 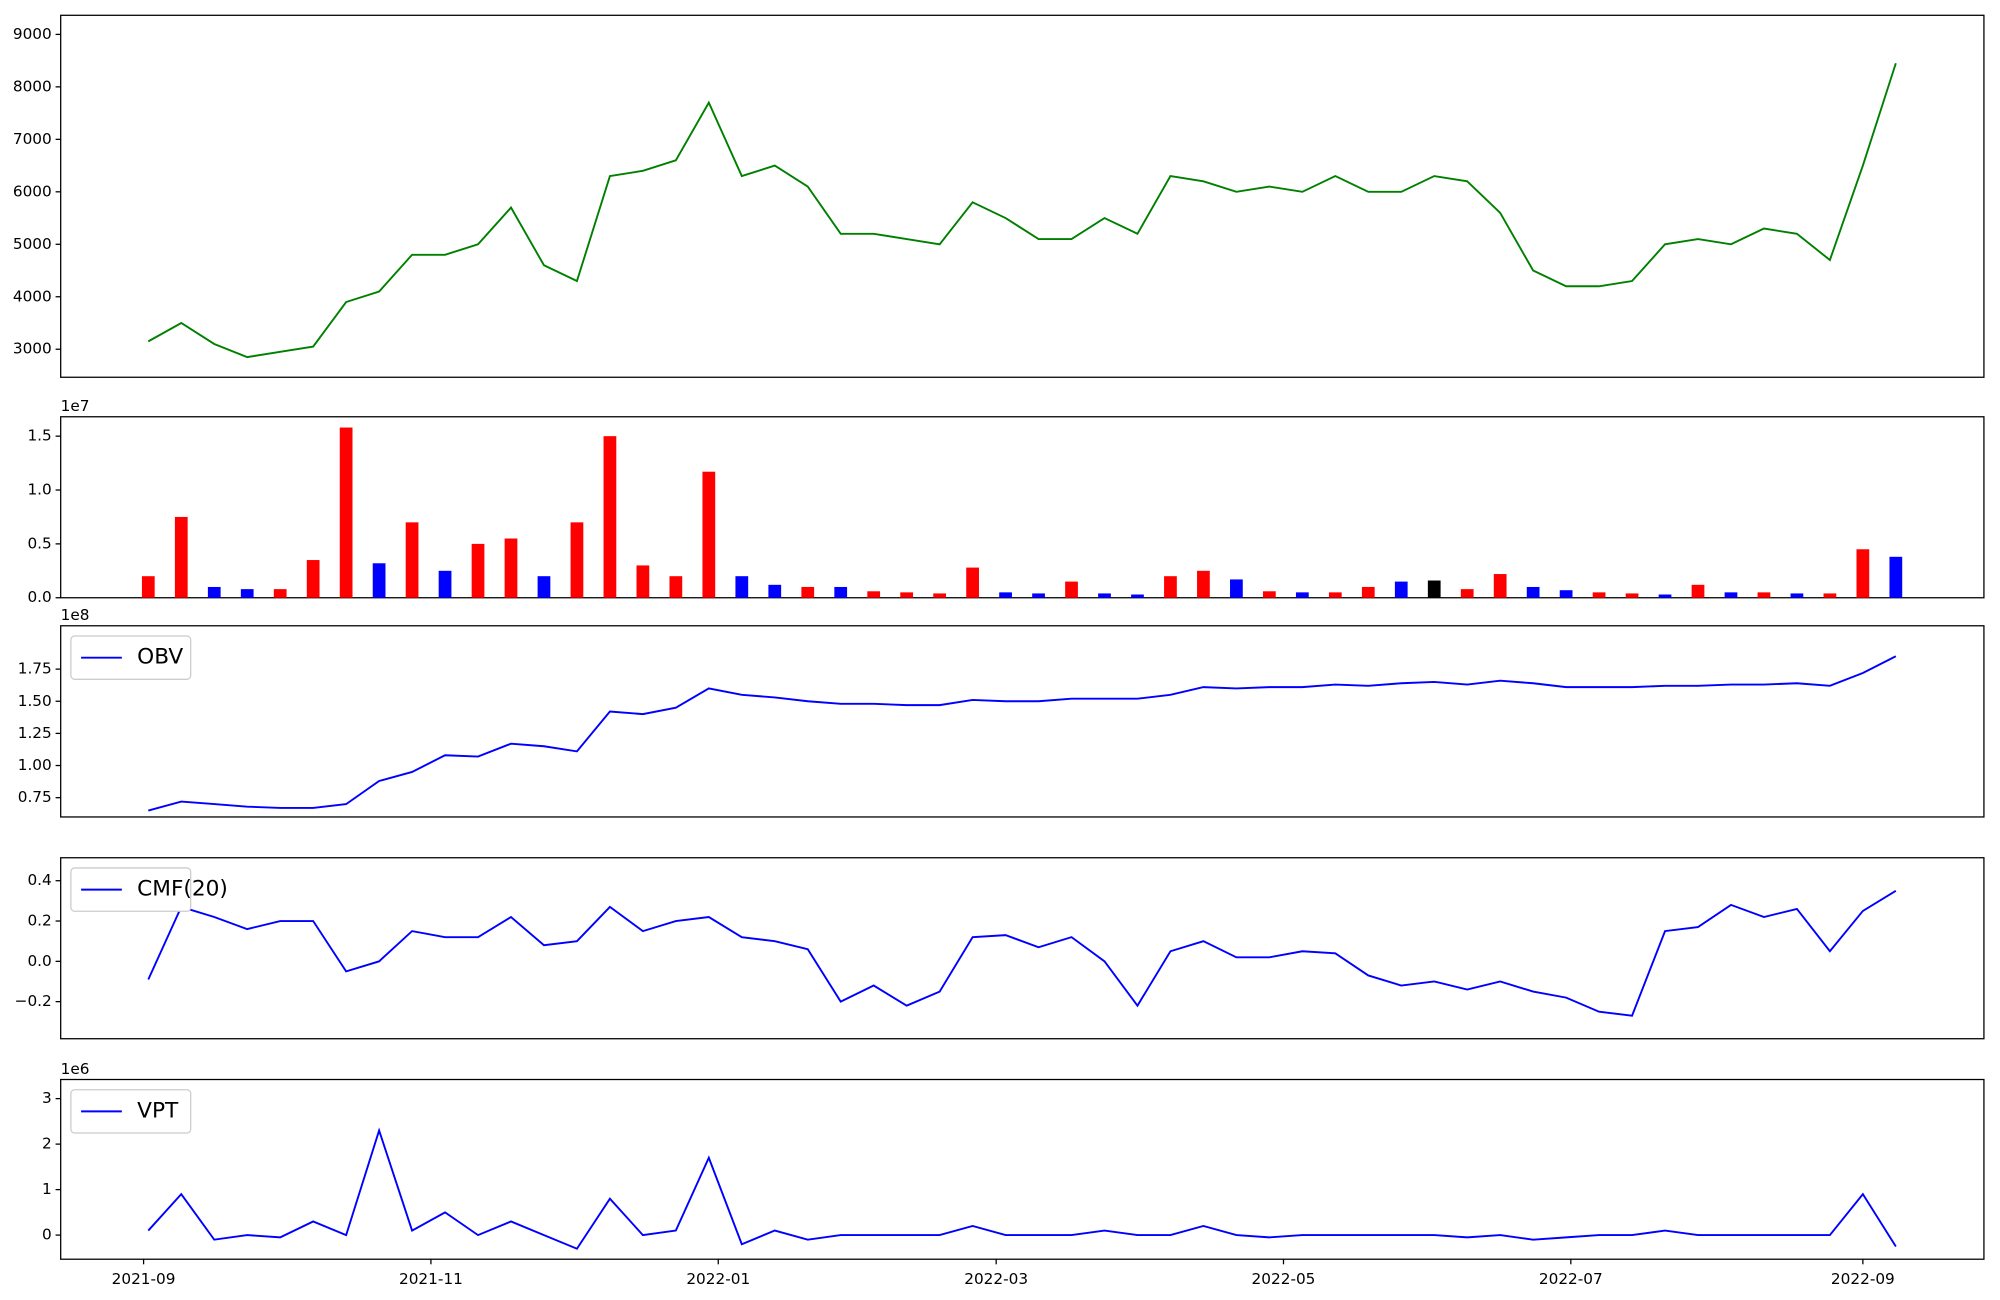 I want to click on x-tick-label: 2021-09, so click(x=144, y=1279).